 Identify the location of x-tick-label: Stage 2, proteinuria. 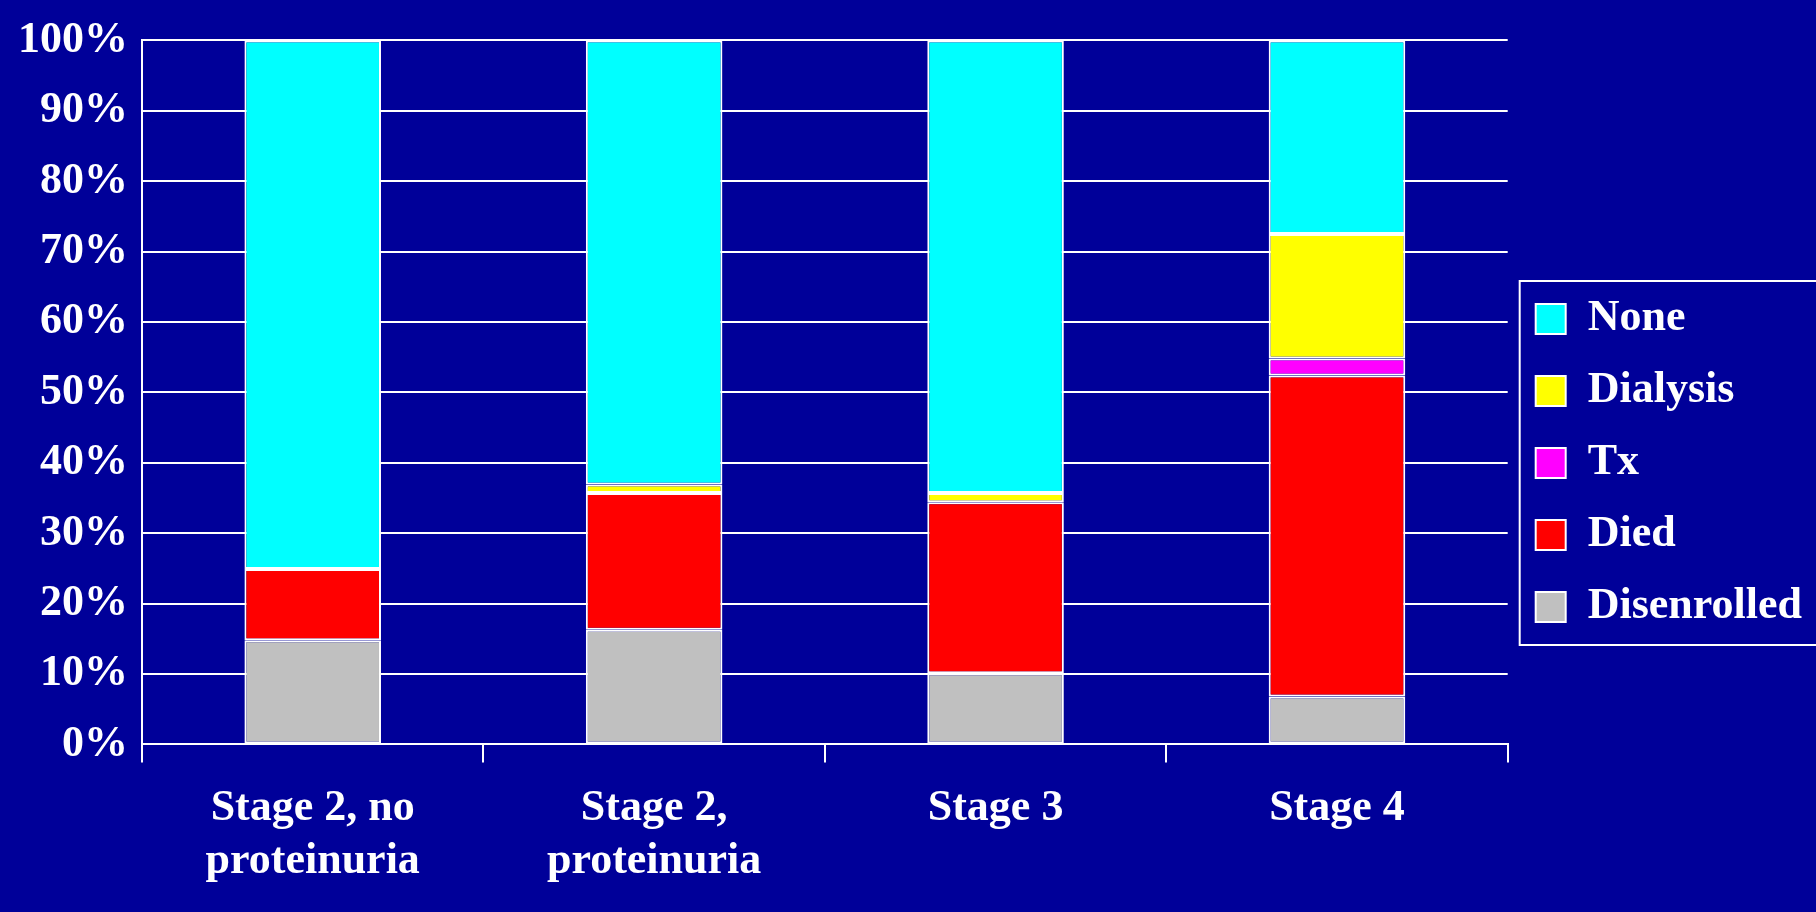
(654, 832).